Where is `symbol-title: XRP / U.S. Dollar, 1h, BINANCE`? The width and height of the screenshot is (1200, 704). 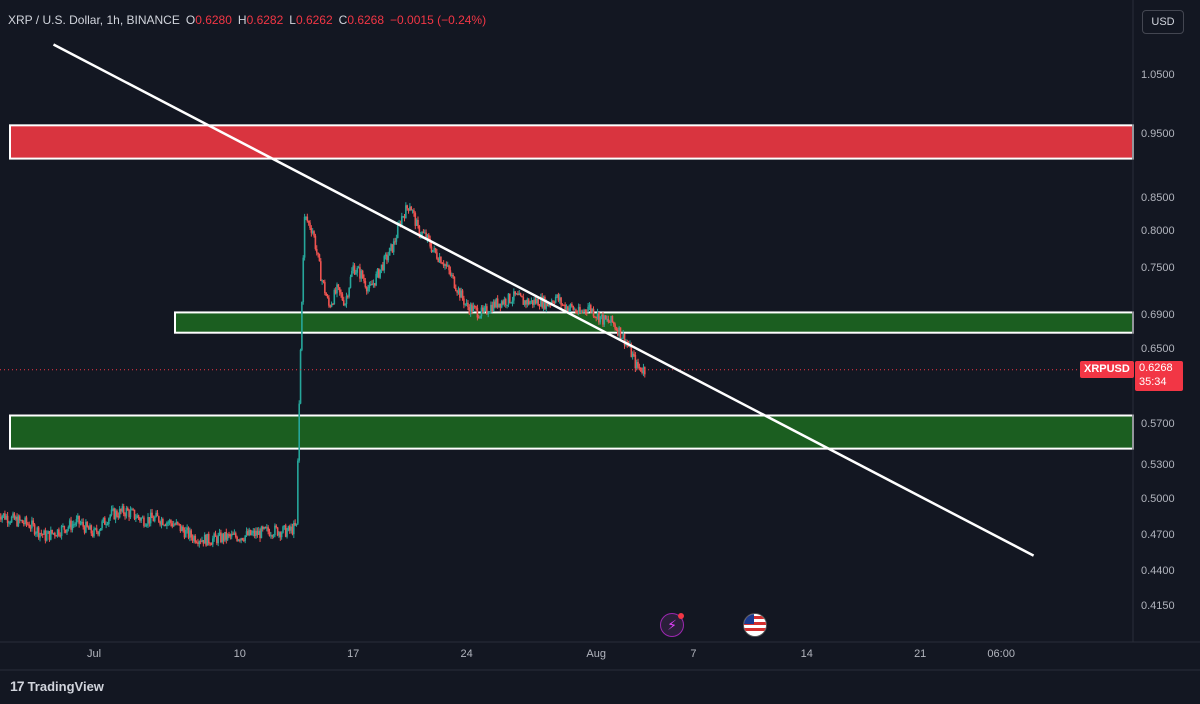 symbol-title: XRP / U.S. Dollar, 1h, BINANCE is located at coordinates (94, 20).